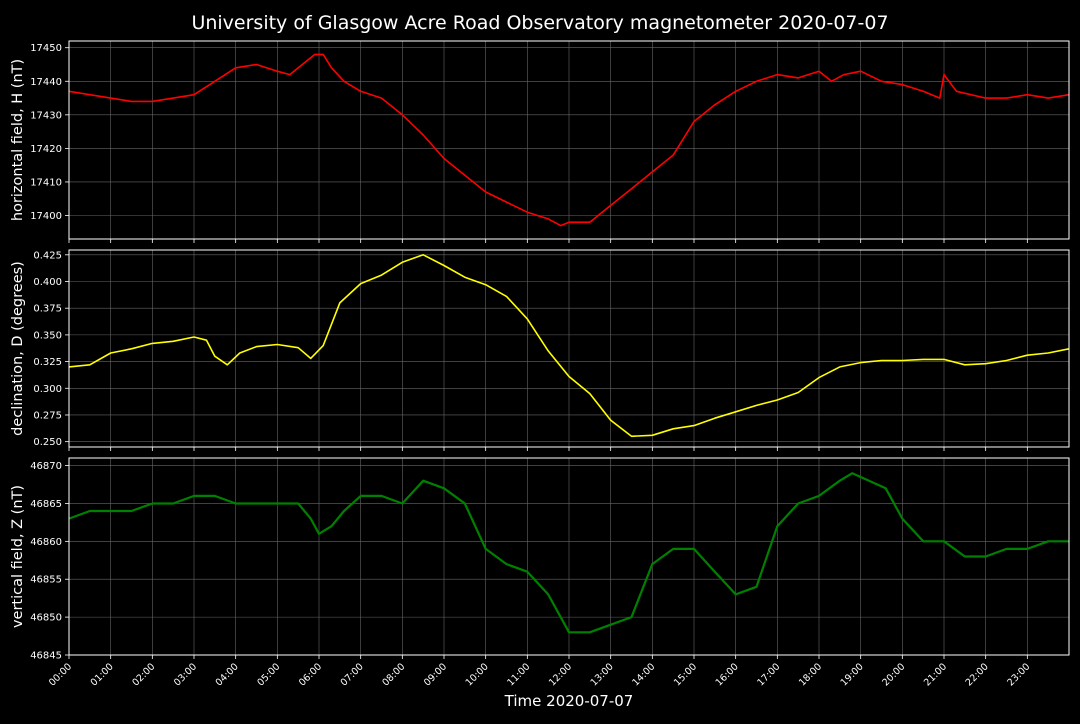  Describe the element at coordinates (46, 216) in the screenshot. I see `y-tick-label: 17400` at that location.